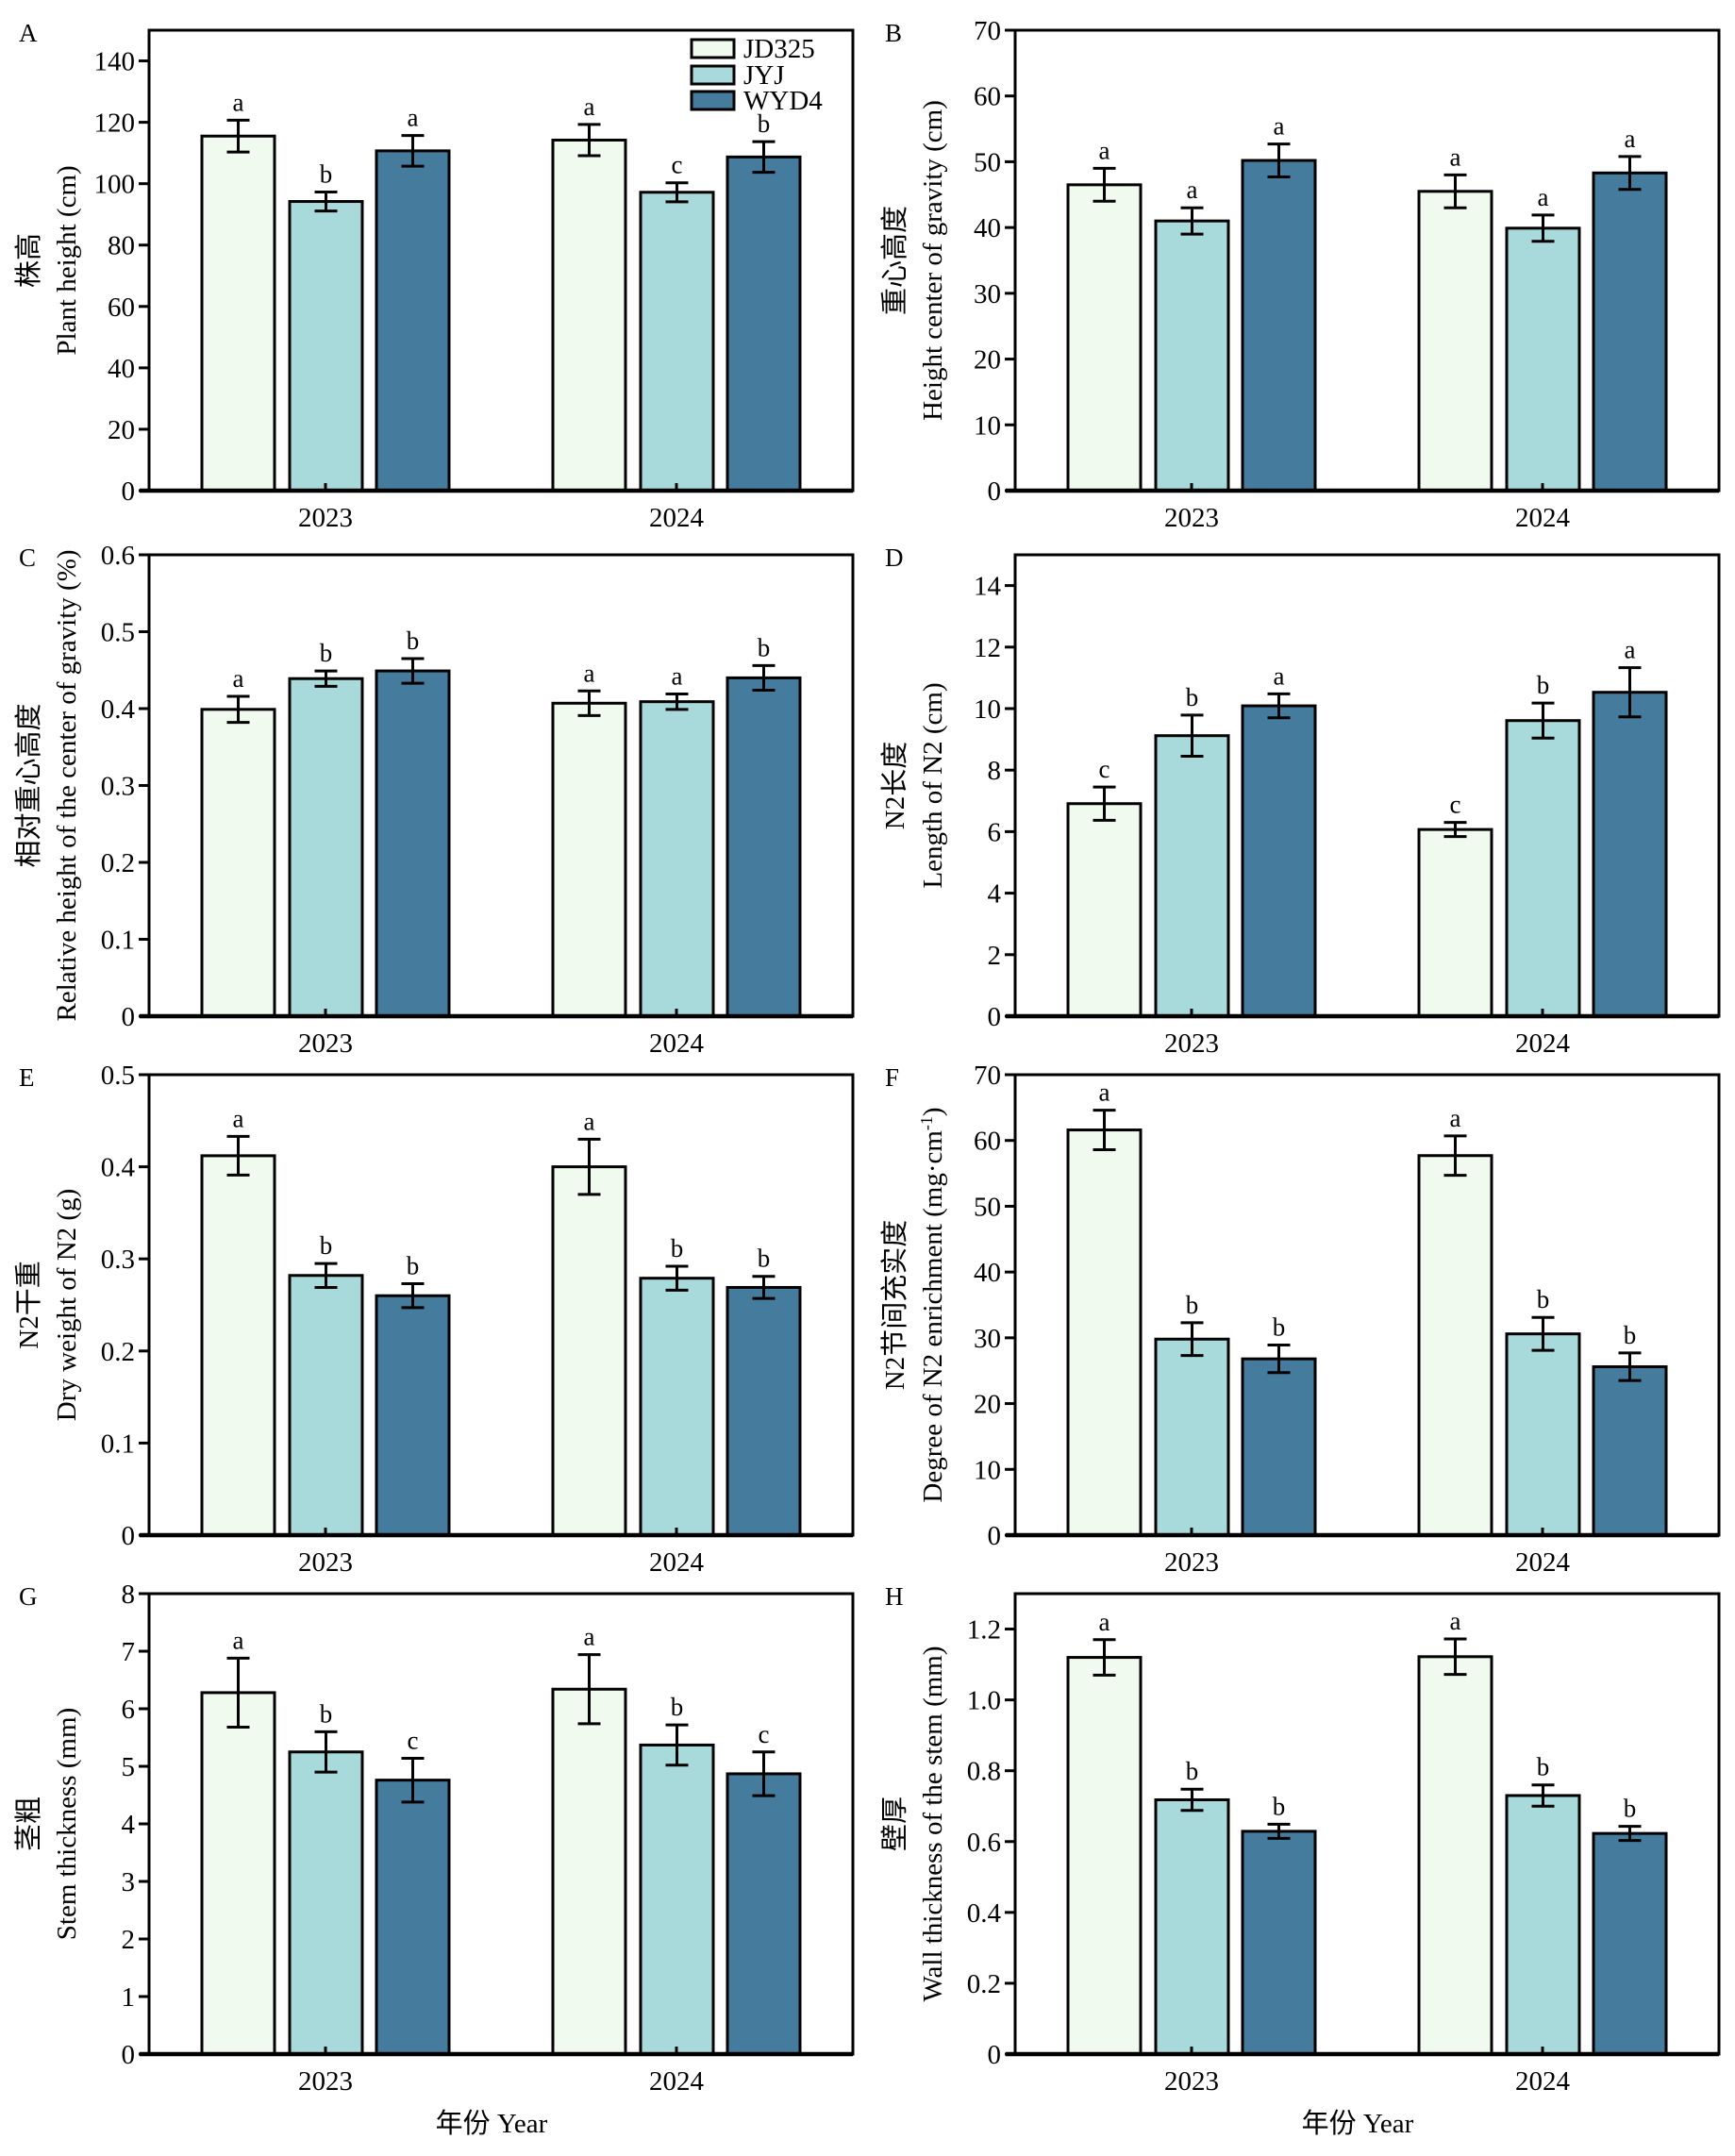 The width and height of the screenshot is (1735, 2156). I want to click on y-tick-label: 0.1, so click(118, 1444).